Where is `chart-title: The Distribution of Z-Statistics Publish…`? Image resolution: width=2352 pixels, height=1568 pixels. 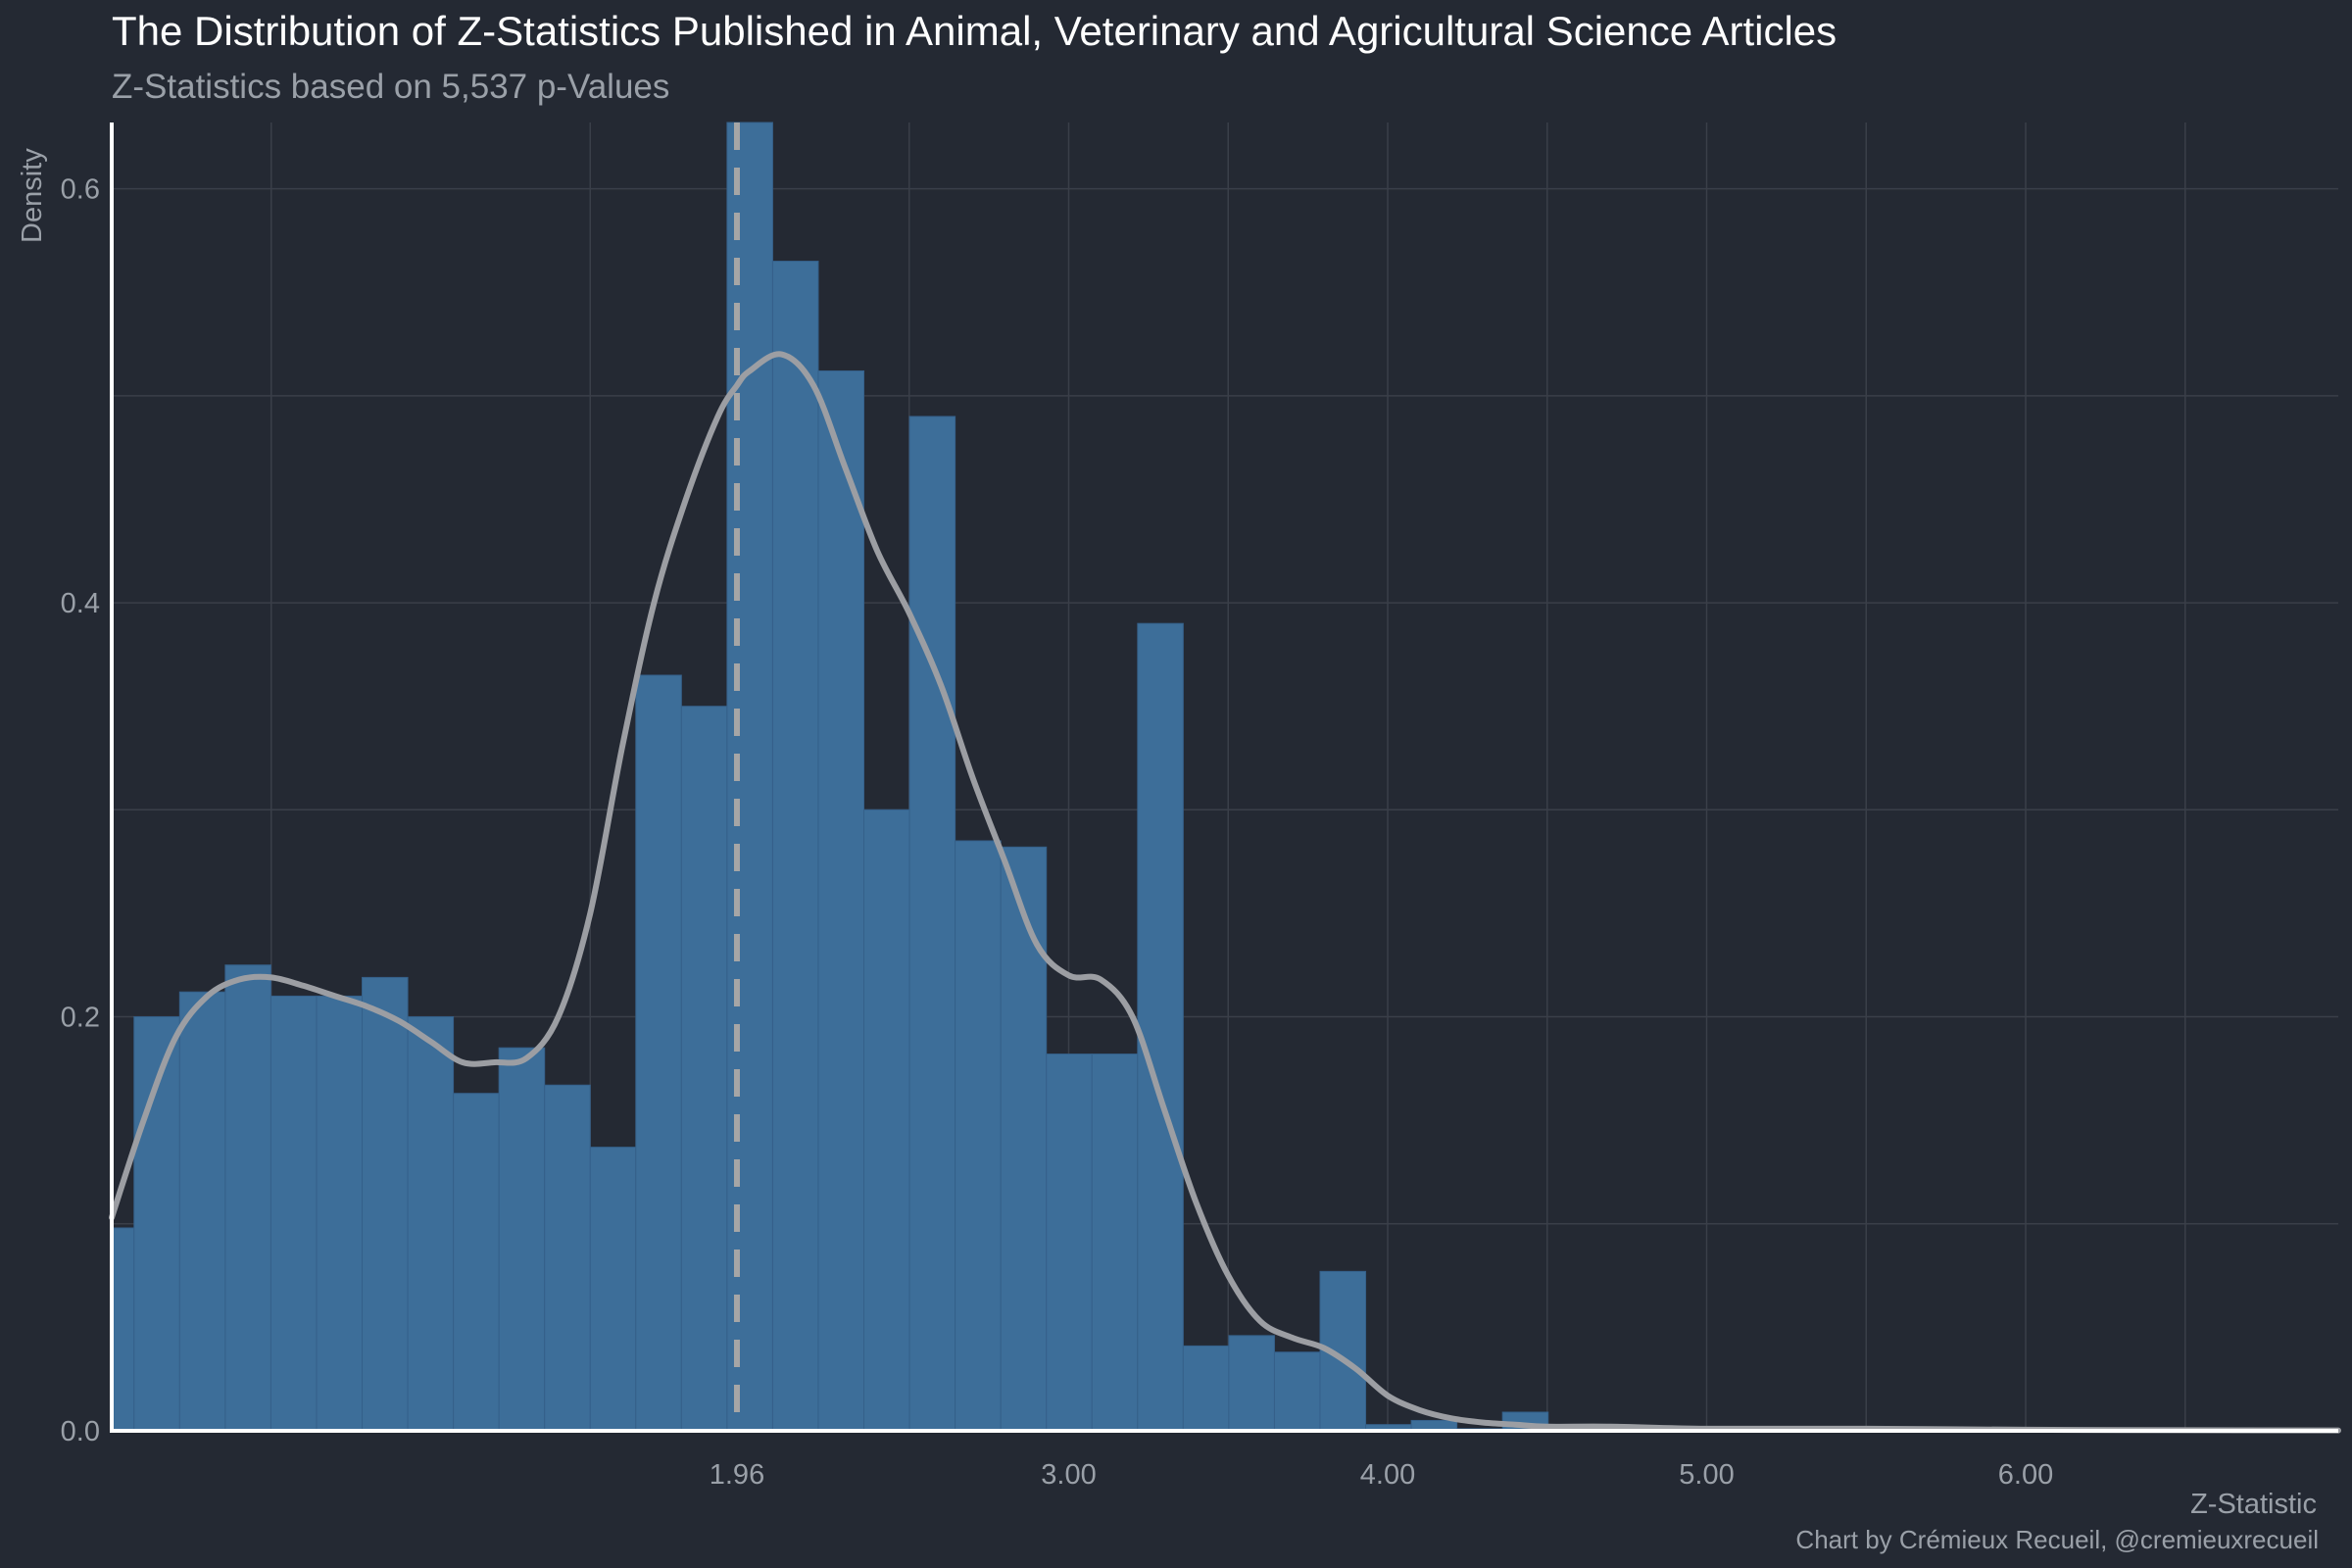
chart-title: The Distribution of Z-Statistics Publish… is located at coordinates (974, 31).